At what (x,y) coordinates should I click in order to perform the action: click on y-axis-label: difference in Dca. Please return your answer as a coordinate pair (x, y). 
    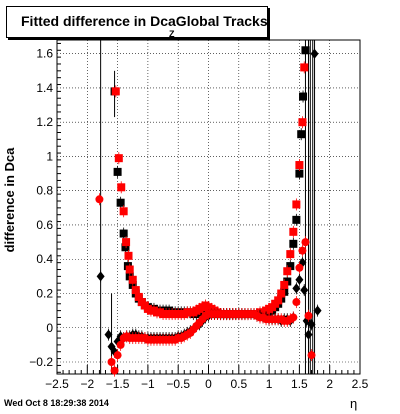
    Looking at the image, I should click on (9, 200).